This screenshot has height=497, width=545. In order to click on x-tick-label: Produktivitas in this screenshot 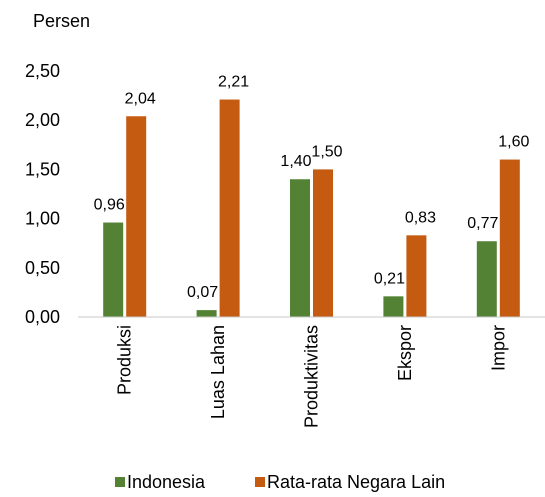, I will do `click(312, 376)`.